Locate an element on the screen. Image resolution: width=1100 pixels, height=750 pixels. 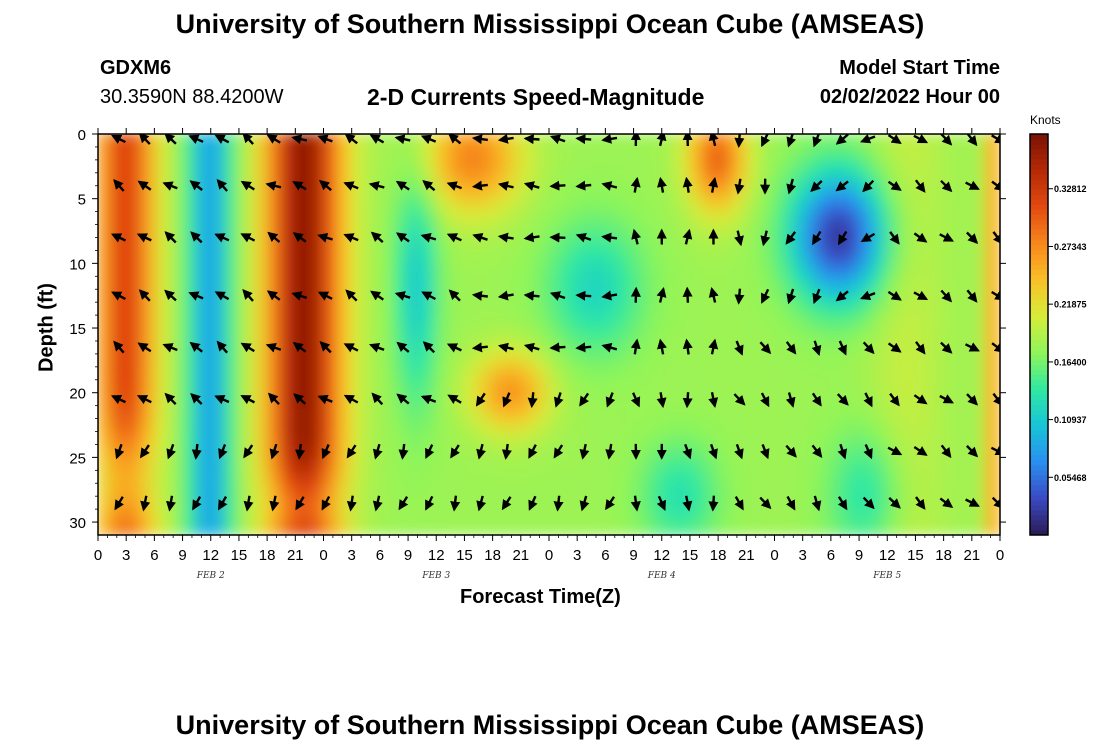
station-id: GDXM6 is located at coordinates (136, 68).